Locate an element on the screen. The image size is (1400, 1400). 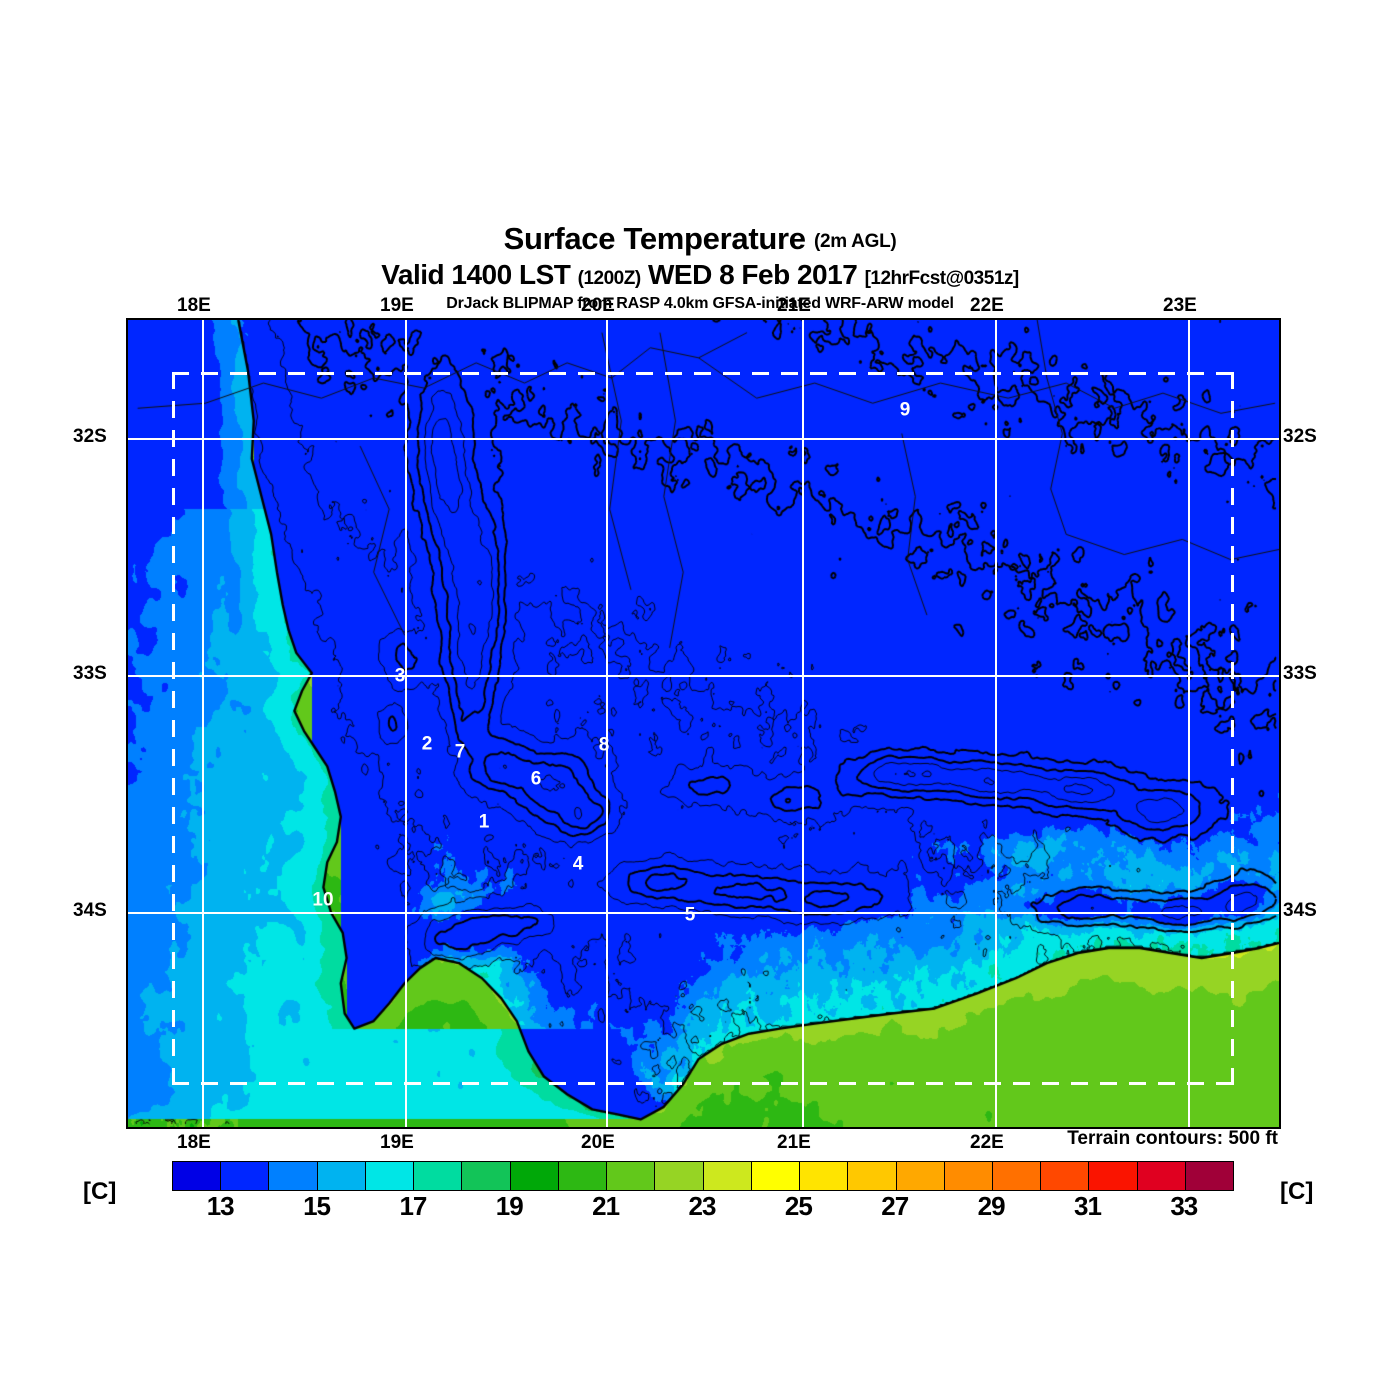
axis-label-left-32S: 32S is located at coordinates (90, 436).